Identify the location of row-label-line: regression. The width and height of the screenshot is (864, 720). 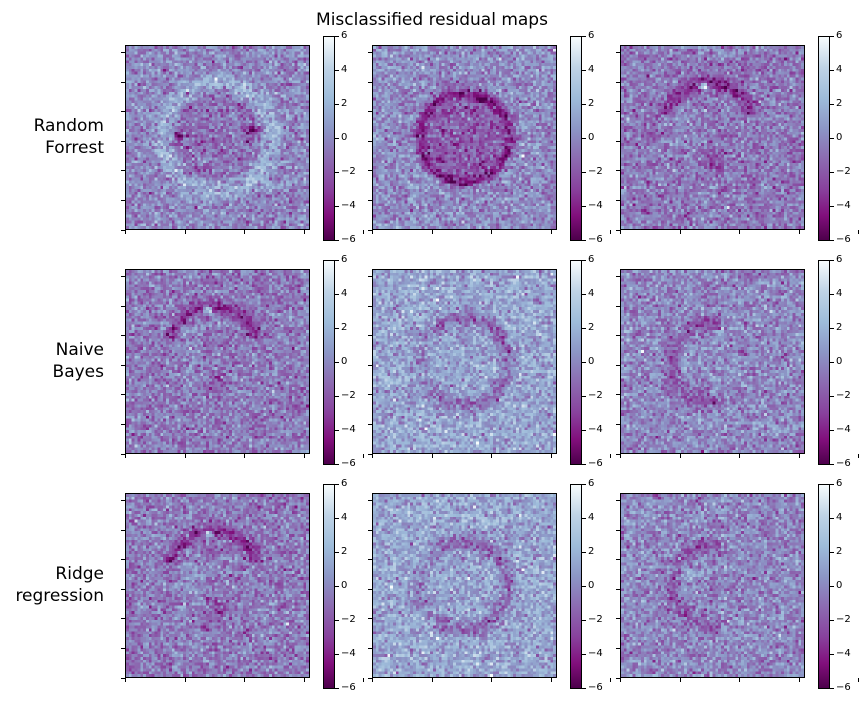
(59, 596).